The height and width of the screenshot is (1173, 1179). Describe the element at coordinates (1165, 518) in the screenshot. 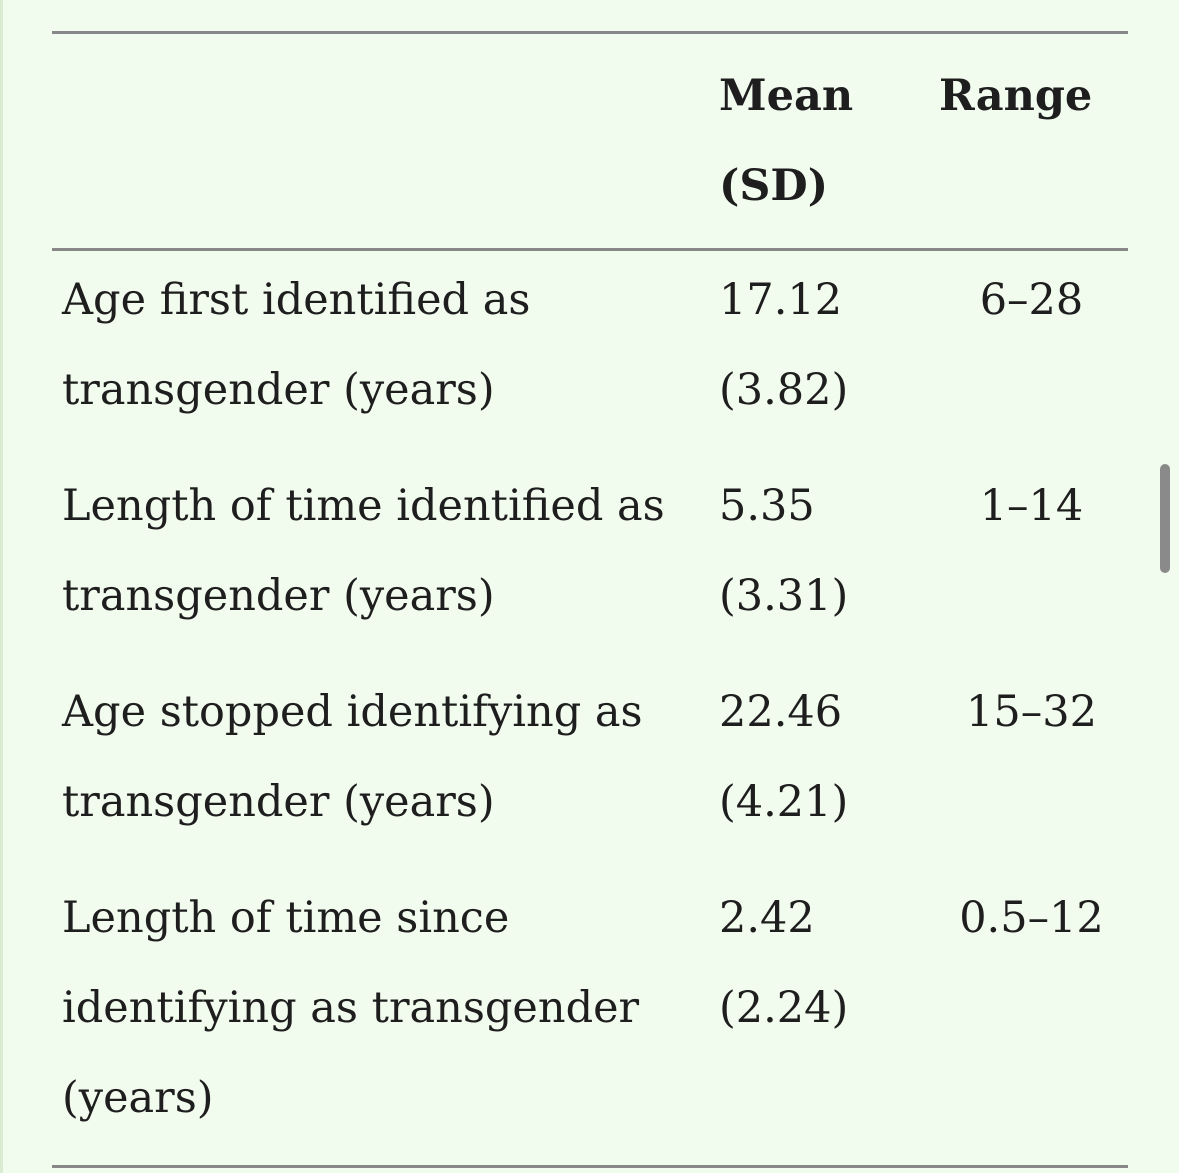

I see `vertical-scrollbar-thumb` at that location.